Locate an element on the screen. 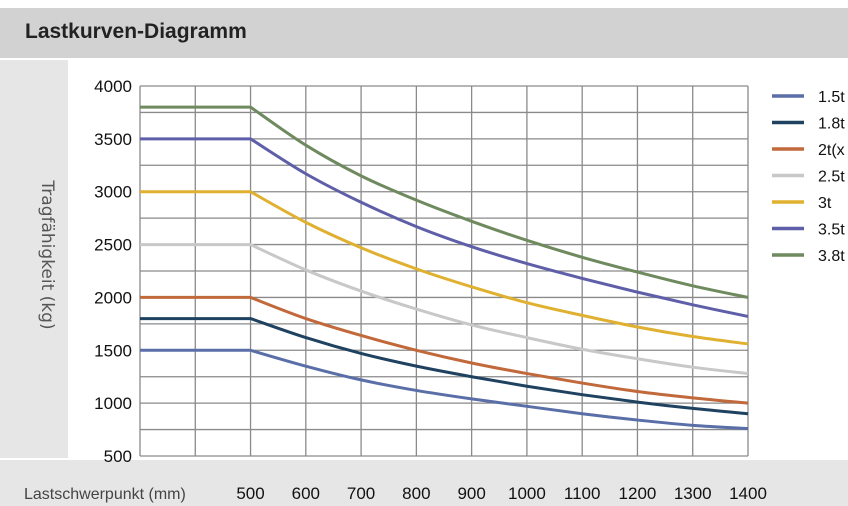 Image resolution: width=848 pixels, height=506 pixels. y-axis-label: Tragfähigkeit (kg) is located at coordinates (47, 254).